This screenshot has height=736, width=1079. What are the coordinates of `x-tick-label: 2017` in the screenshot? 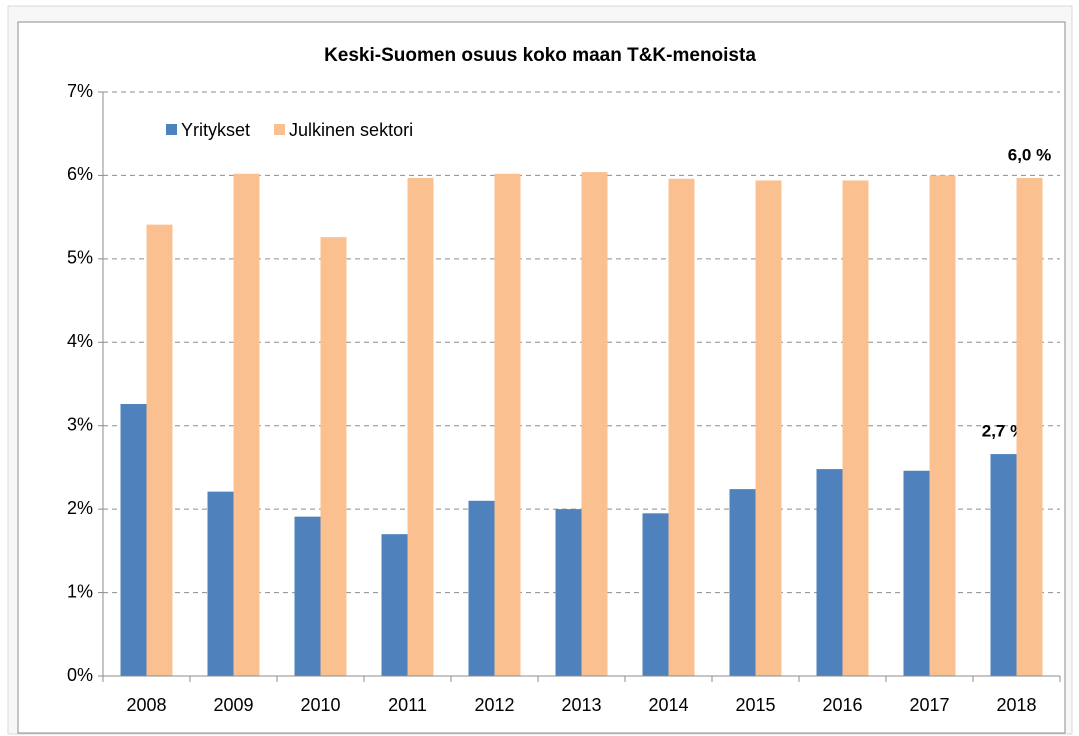 It's located at (929, 705).